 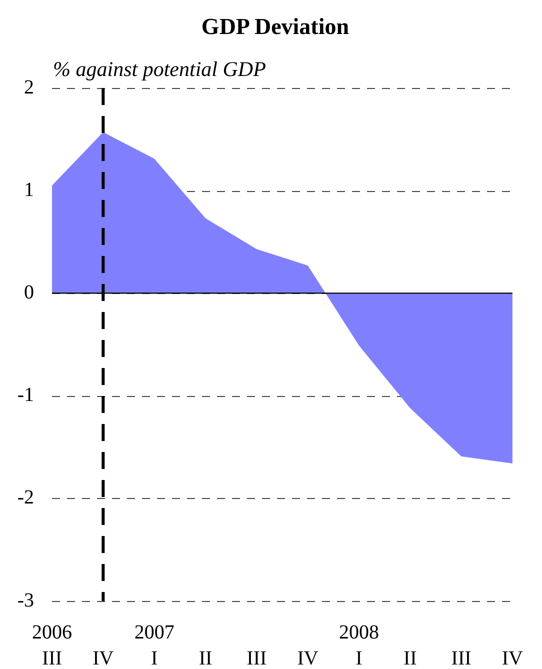 What do you see at coordinates (29, 87) in the screenshot?
I see `y-tick-label: 2` at bounding box center [29, 87].